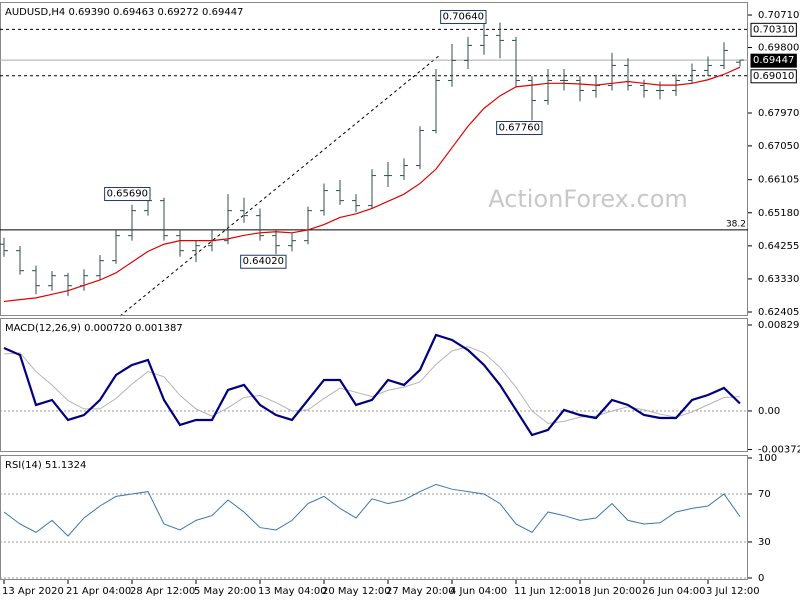  Describe the element at coordinates (778, 279) in the screenshot. I see `y-tick-label: 0.63330` at that location.